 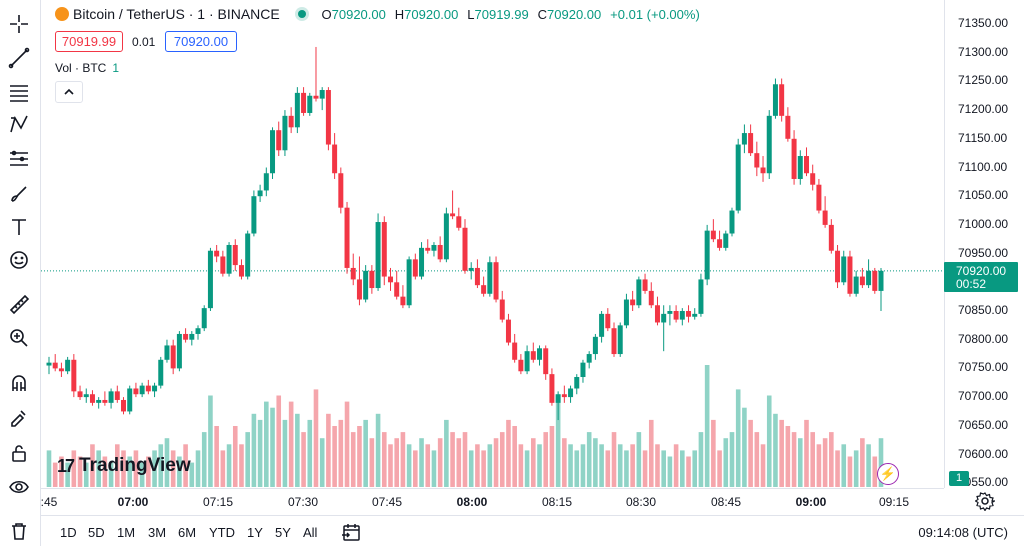 What do you see at coordinates (201, 41) in the screenshot?
I see `ask-button: 70920.00` at bounding box center [201, 41].